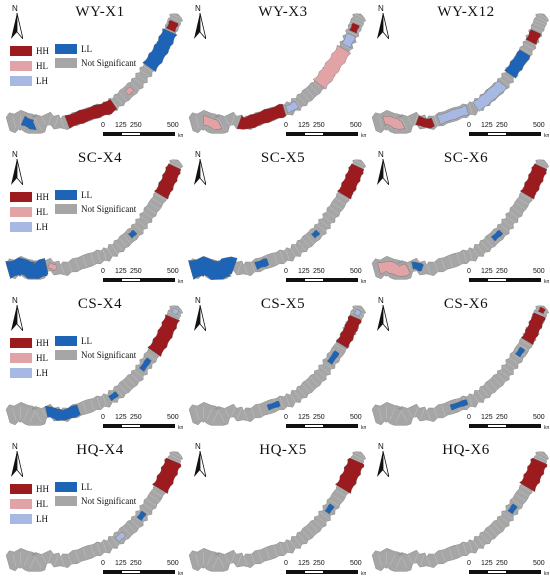 Image resolution: width=550 pixels, height=586 pixels. I want to click on map-panel-hq-x5: HQ-X5 N 0 125 250 500 km, so click(274, 511).